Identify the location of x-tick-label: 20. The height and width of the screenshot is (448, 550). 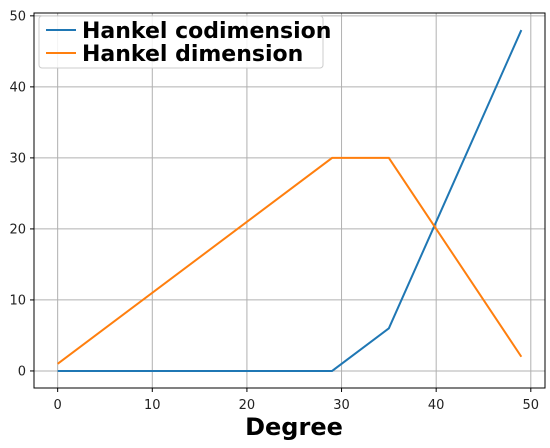
(247, 405).